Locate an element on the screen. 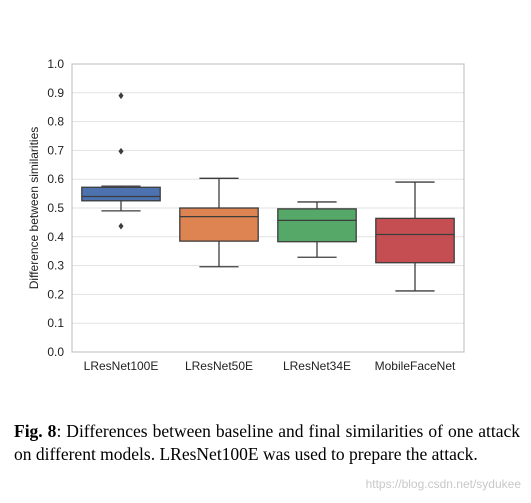  y-tick-label: 0.1 is located at coordinates (55, 323).